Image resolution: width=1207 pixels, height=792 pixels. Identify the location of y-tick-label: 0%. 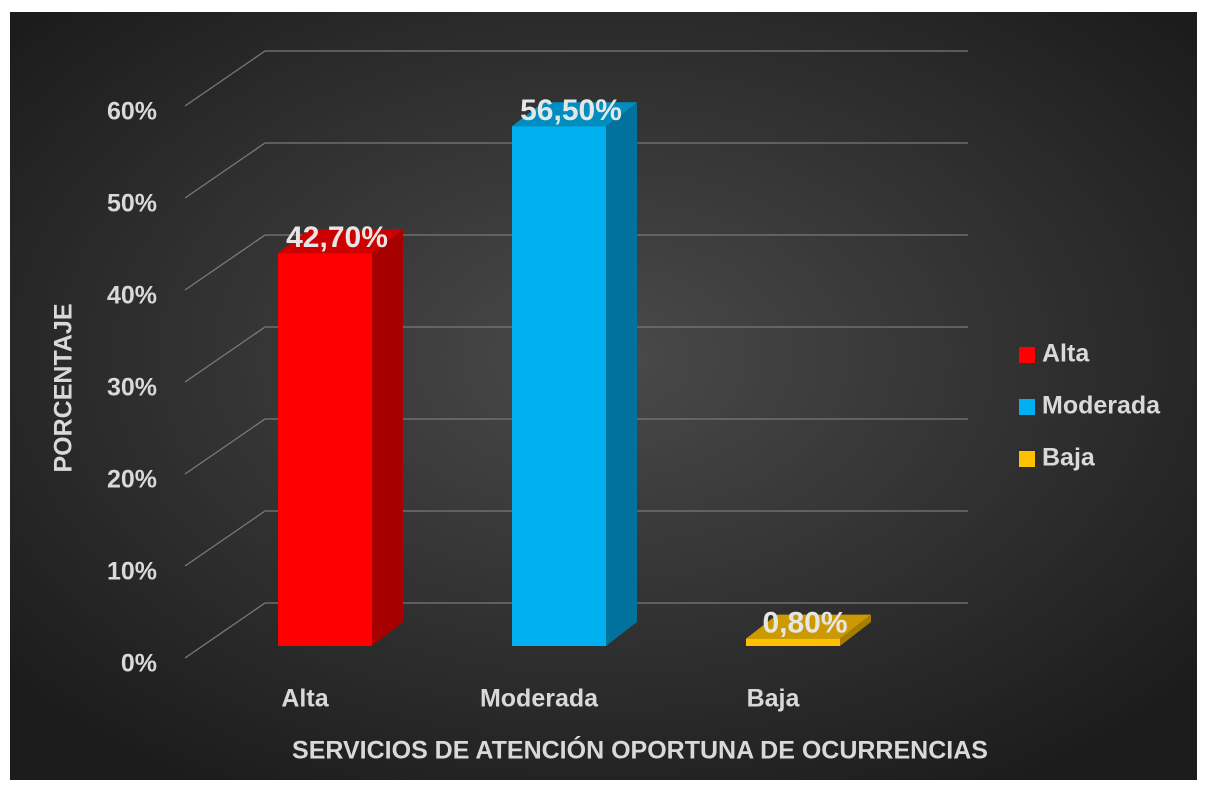
(139, 664).